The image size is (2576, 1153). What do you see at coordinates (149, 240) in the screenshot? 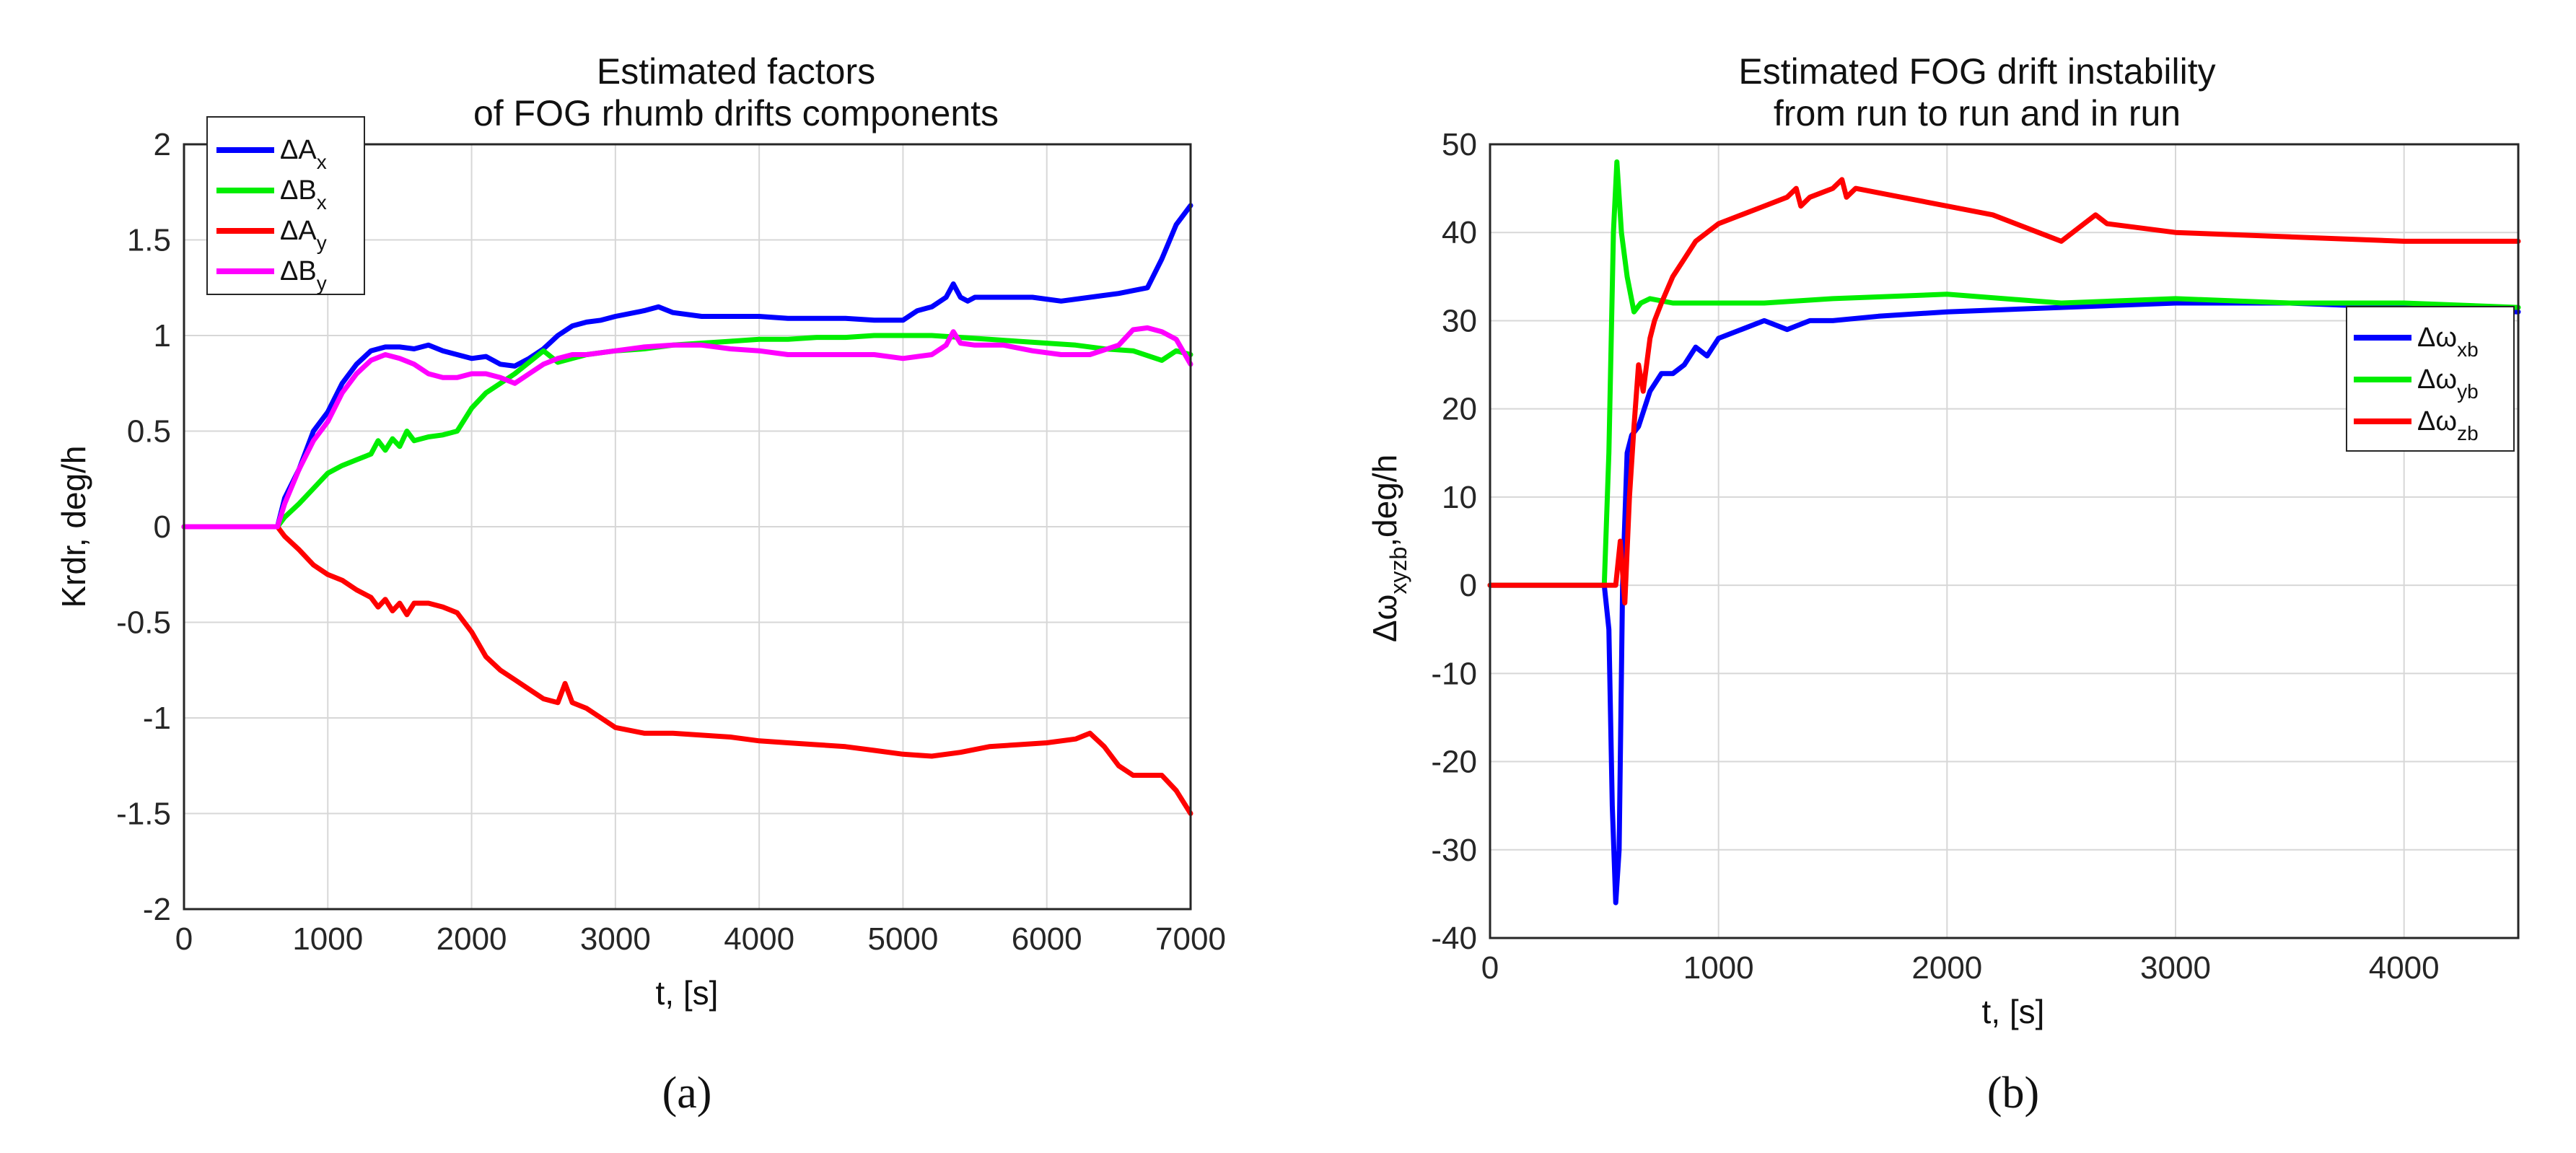
I see `chart-a-y-tick-label: 1.5` at bounding box center [149, 240].